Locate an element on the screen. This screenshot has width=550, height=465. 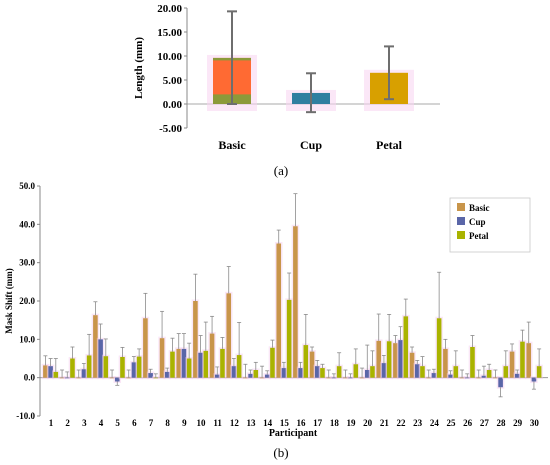
bar-basic-p2 is located at coordinates (62, 378).